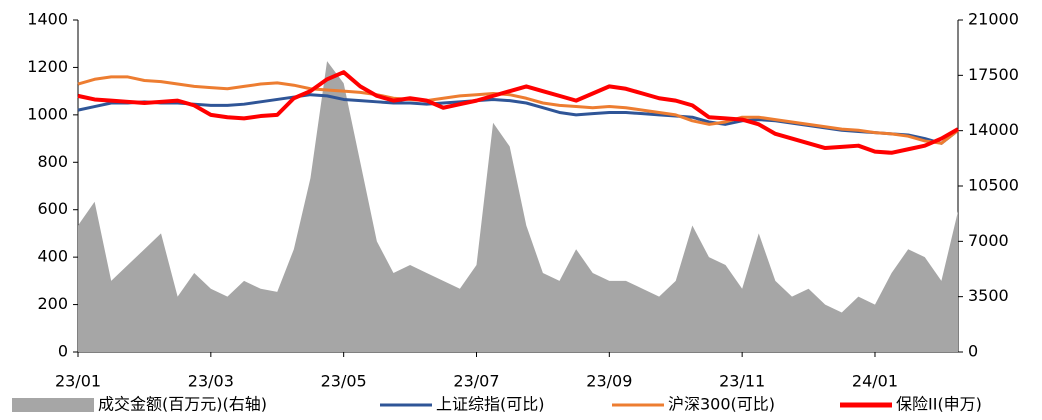  What do you see at coordinates (993, 74) in the screenshot?
I see `y2-tick-label: 17500` at bounding box center [993, 74].